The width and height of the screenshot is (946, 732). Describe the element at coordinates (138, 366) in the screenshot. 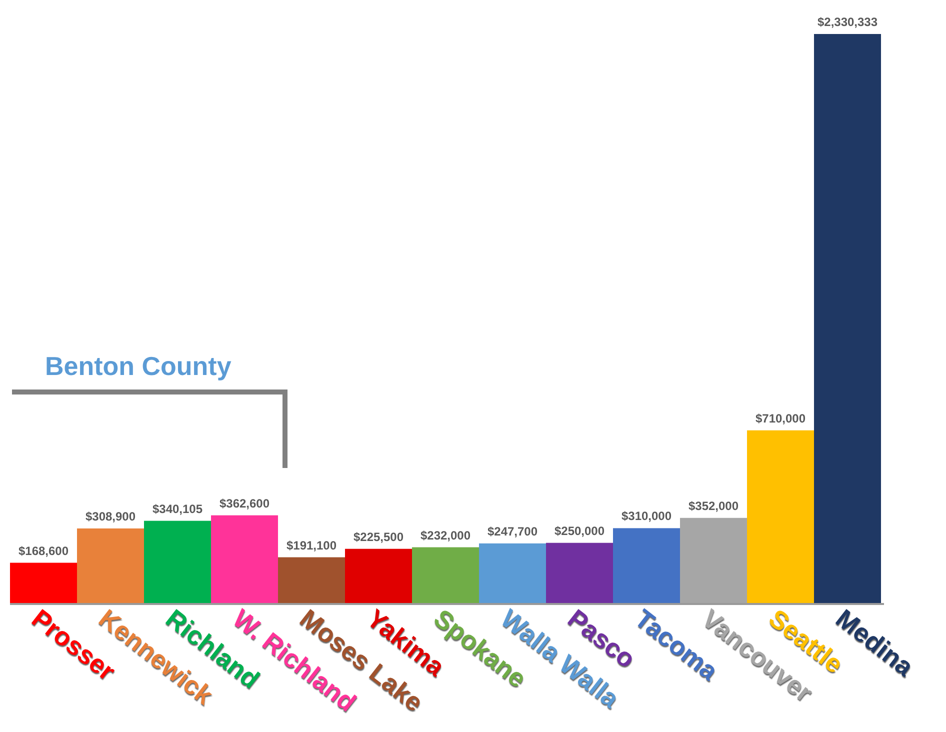

I see `annotation: Benton County` at that location.